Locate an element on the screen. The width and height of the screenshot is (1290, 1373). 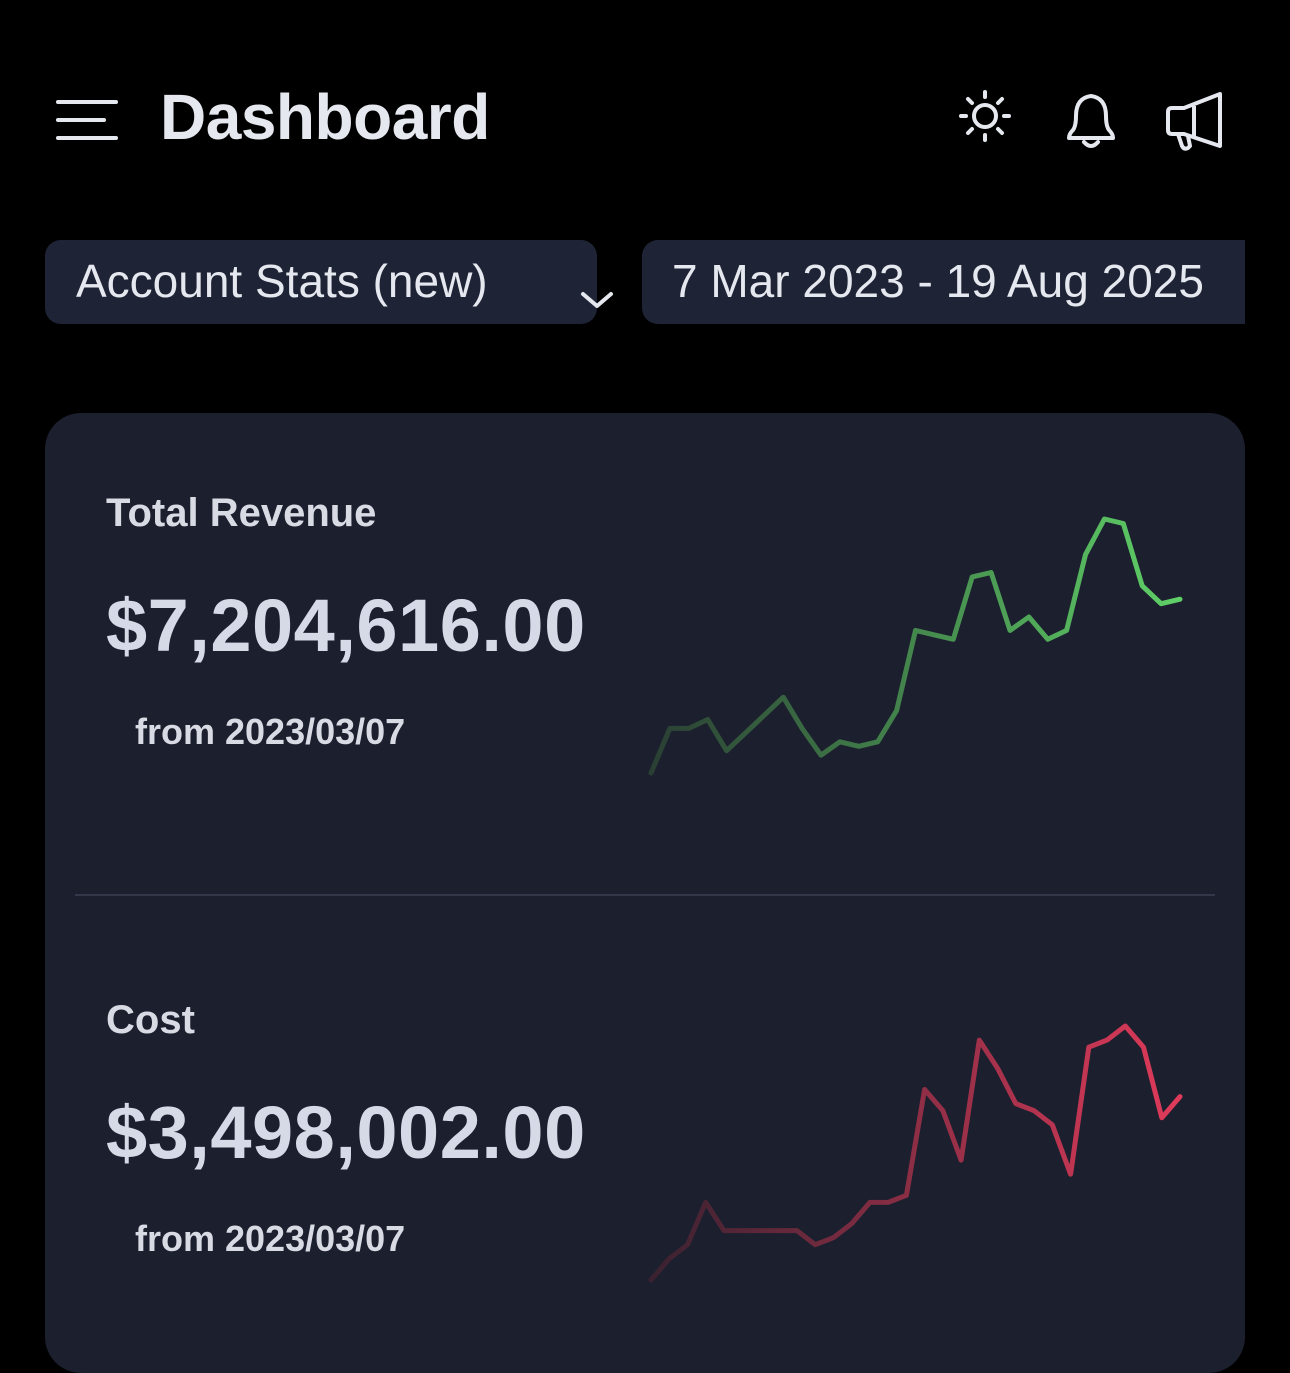
metric-value: $7,204,616.00 is located at coordinates (346, 625).